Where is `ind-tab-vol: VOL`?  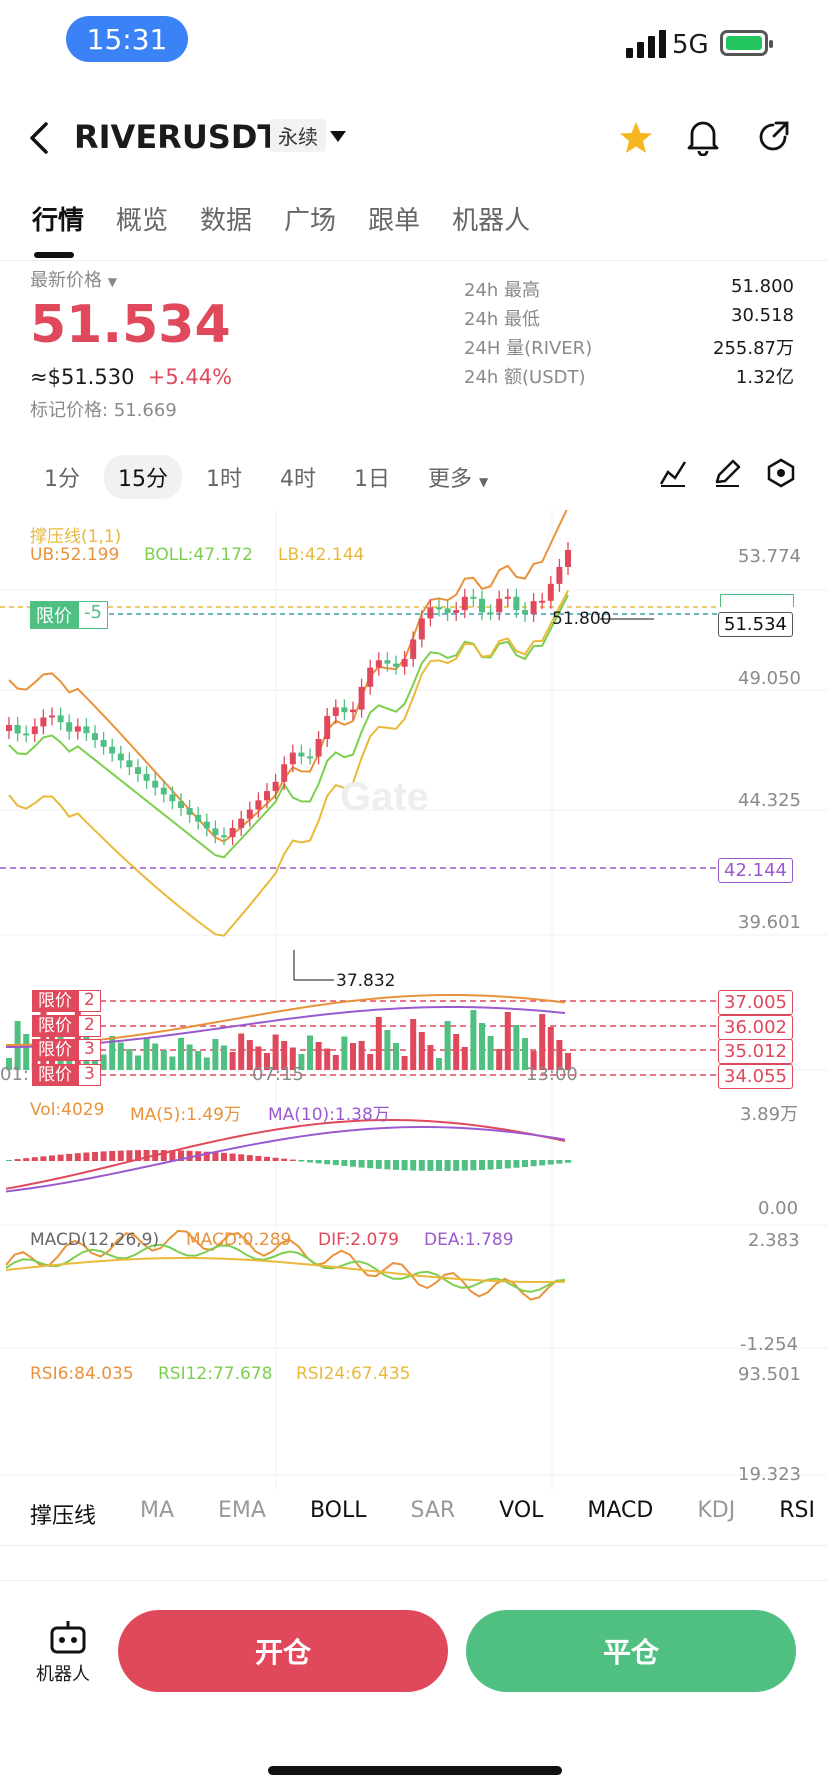
ind-tab-vol: VOL is located at coordinates (521, 1510).